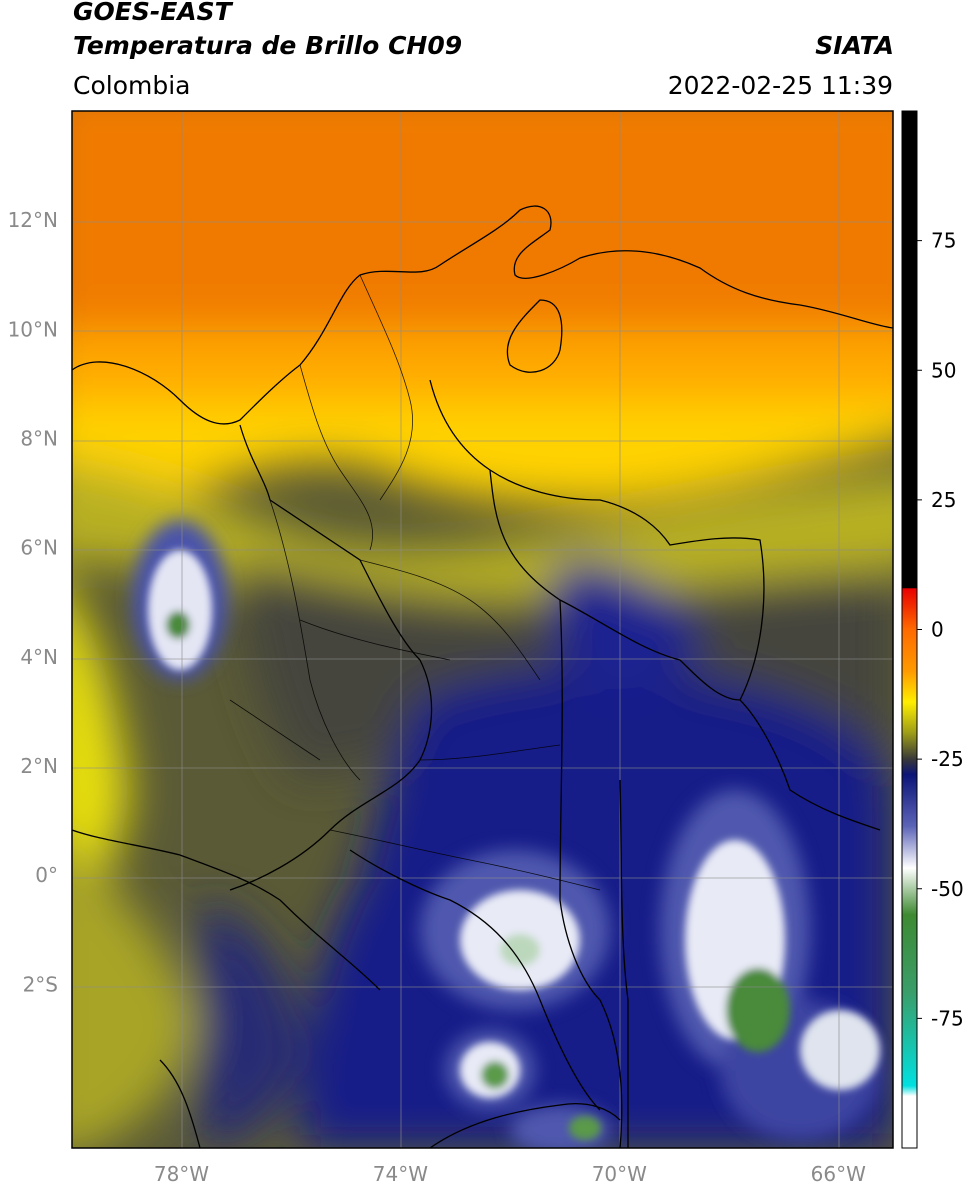 The width and height of the screenshot is (966, 1190). Describe the element at coordinates (943, 500) in the screenshot. I see `colorbar-tick-label: 25` at that location.